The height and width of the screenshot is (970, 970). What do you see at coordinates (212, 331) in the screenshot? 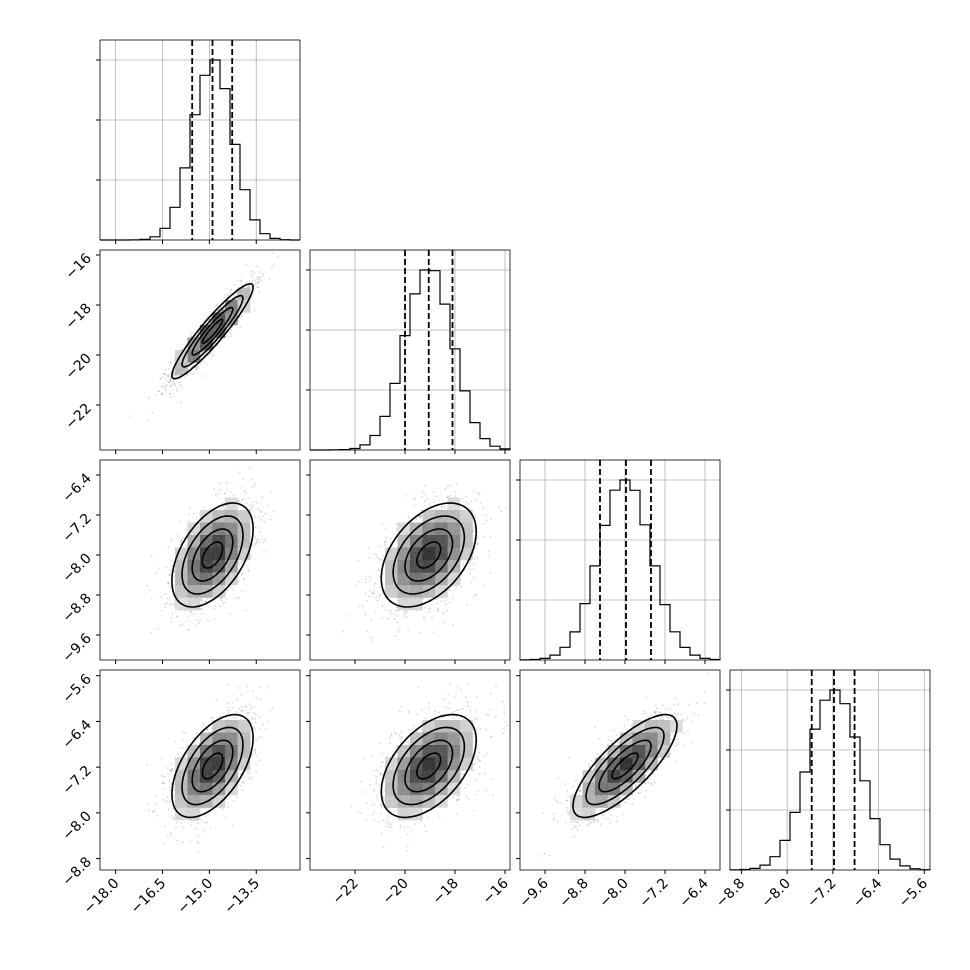
I see `contour-line` at bounding box center [212, 331].